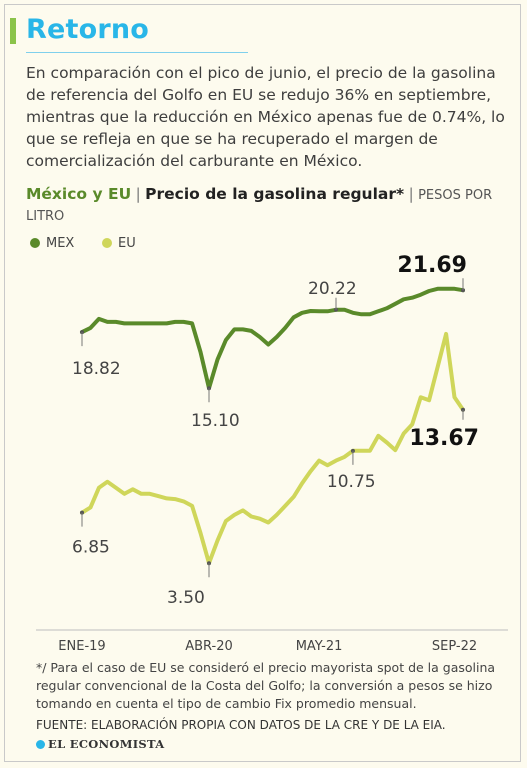 This screenshot has width=527, height=768. What do you see at coordinates (96, 369) in the screenshot?
I see `data-label-mex: 18.82` at bounding box center [96, 369].